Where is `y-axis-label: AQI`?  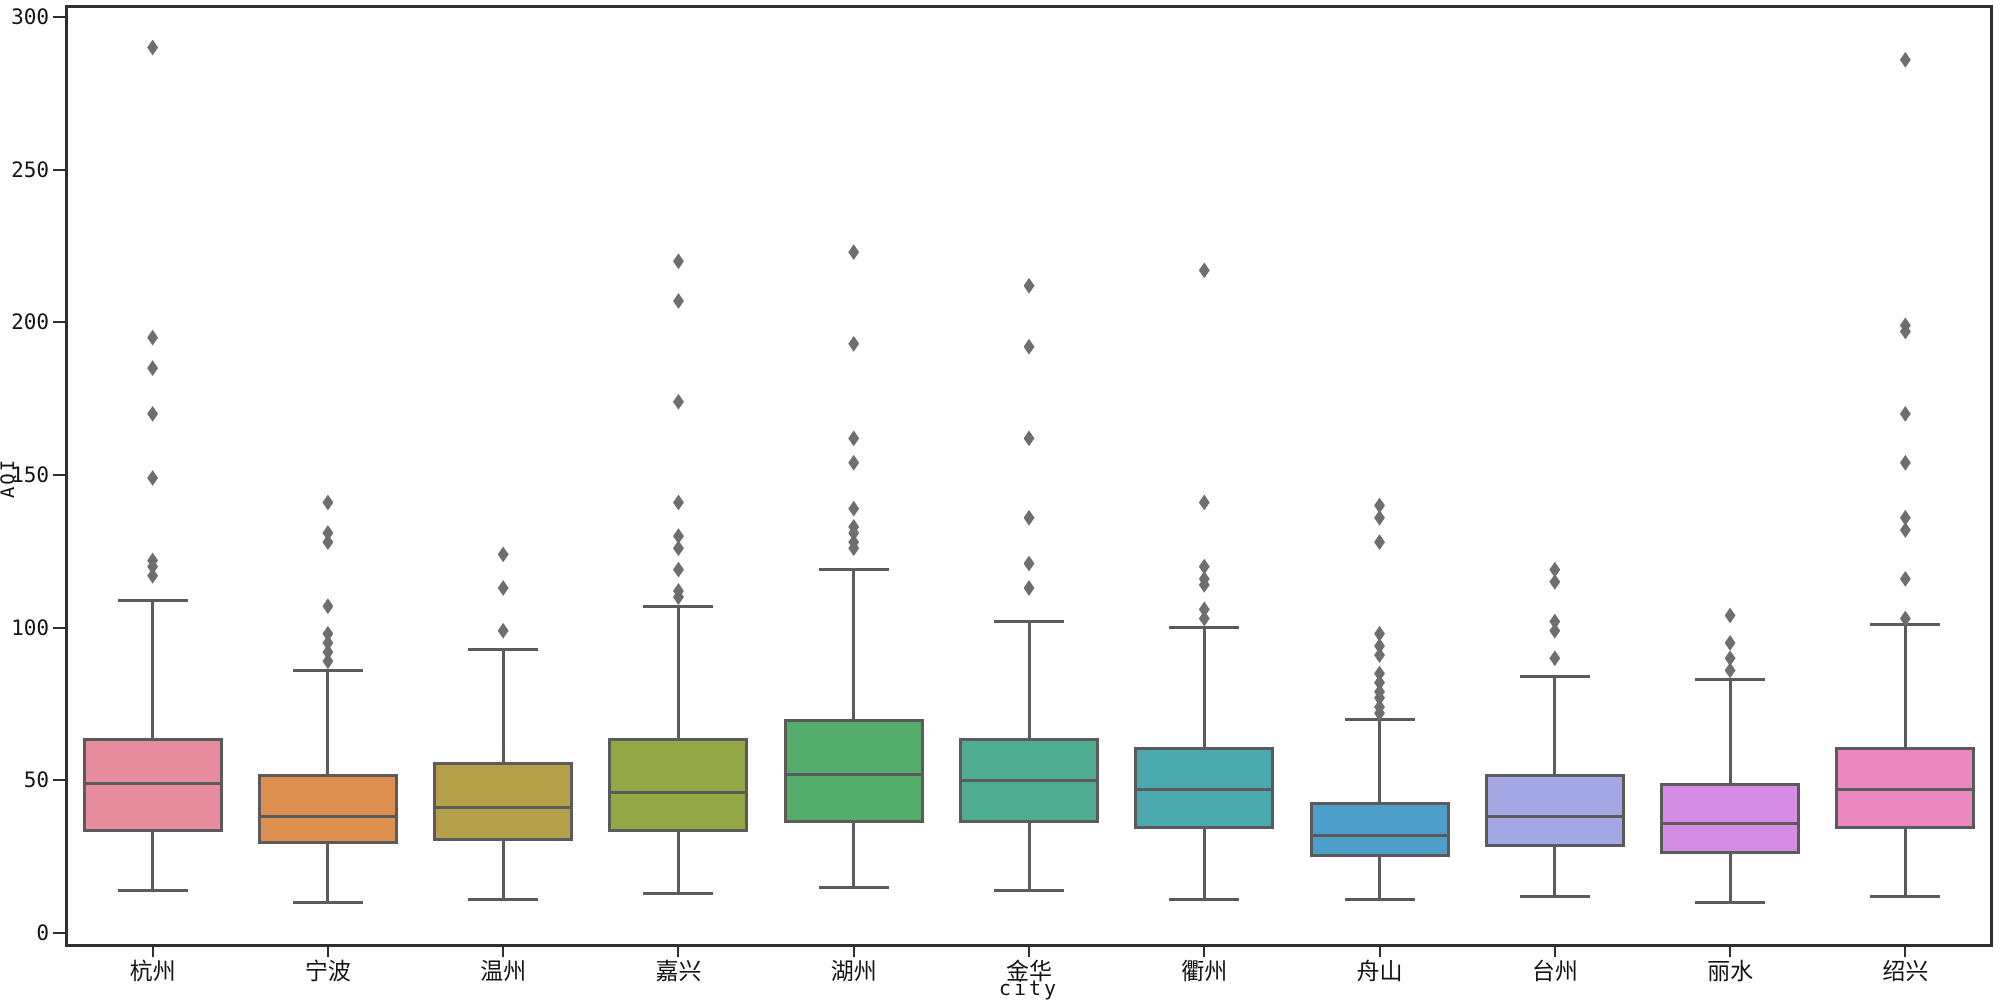
y-axis-label: AQI is located at coordinates (9, 478).